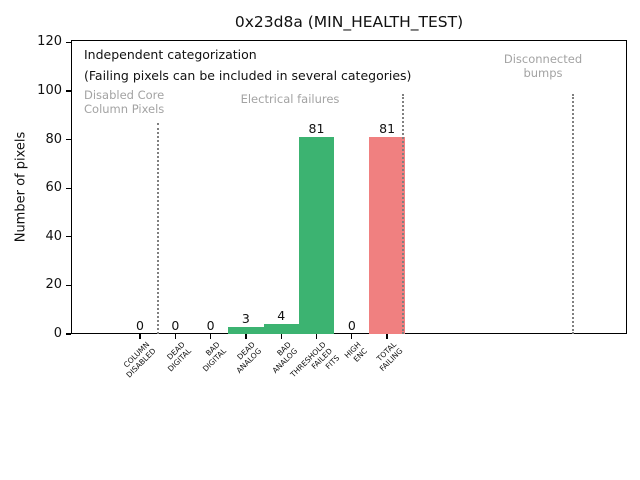 The image size is (640, 480). What do you see at coordinates (49, 42) in the screenshot?
I see `y-tick-label: 120` at bounding box center [49, 42].